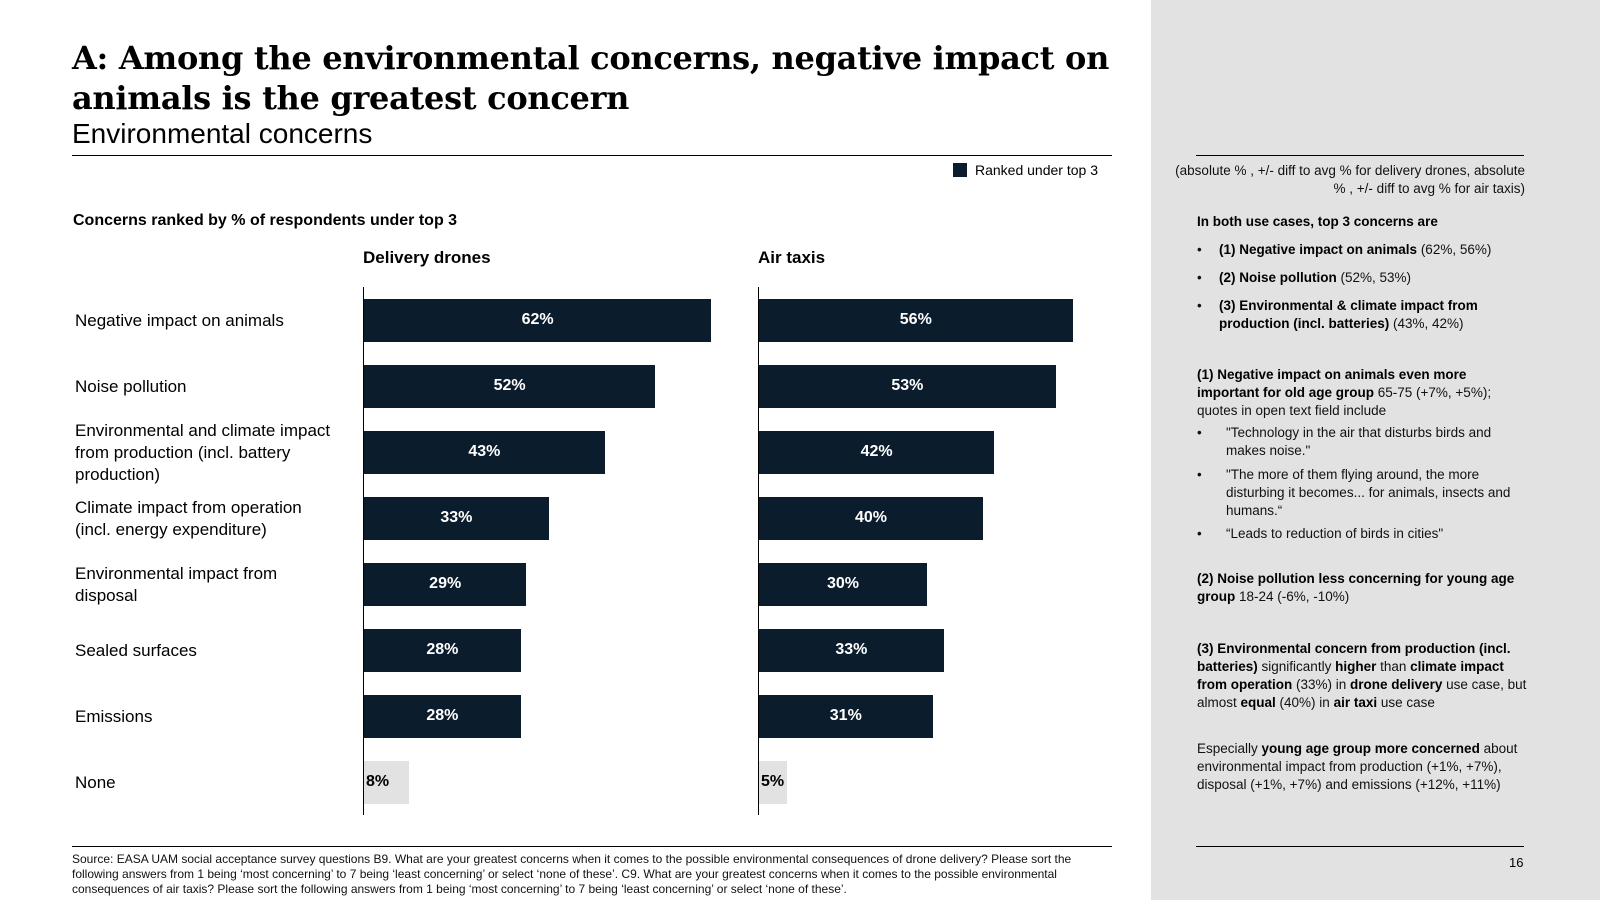 Image resolution: width=1600 pixels, height=900 pixels. I want to click on data-label: 43%, so click(484, 451).